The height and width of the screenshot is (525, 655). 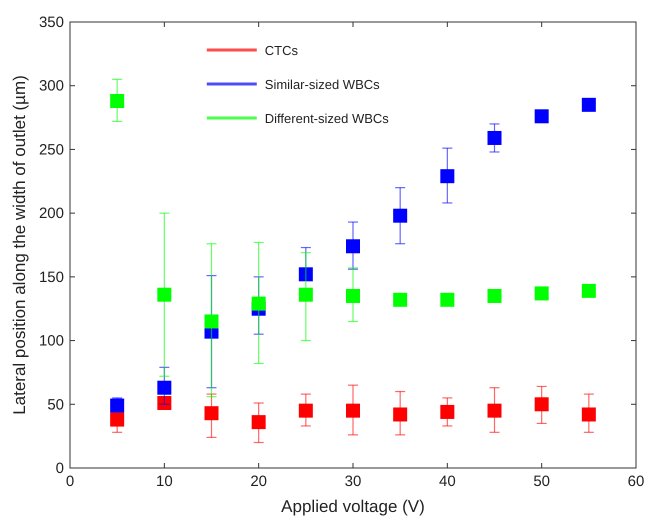 I want to click on x-tick-label: 0, so click(x=70, y=481).